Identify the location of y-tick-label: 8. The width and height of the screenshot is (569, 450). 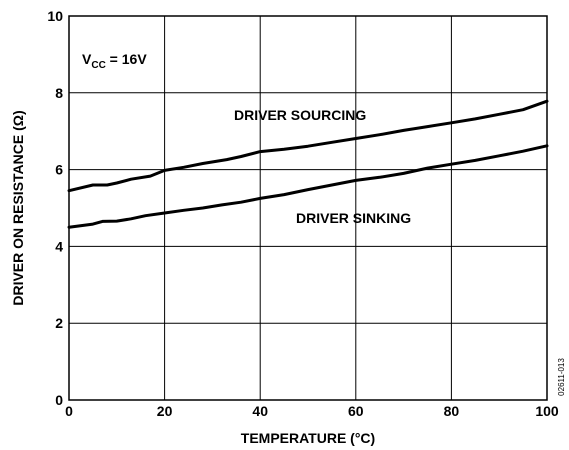
(59, 93).